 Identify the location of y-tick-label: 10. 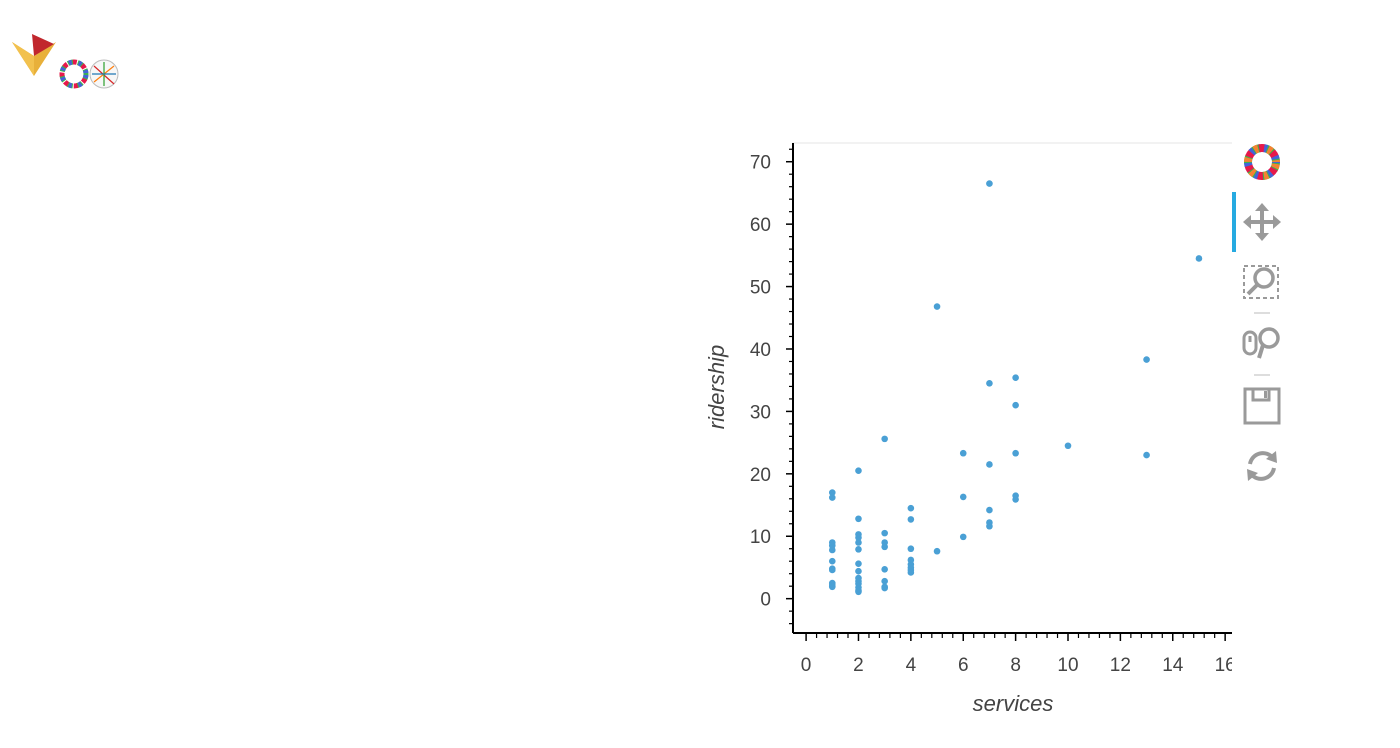
(760, 537).